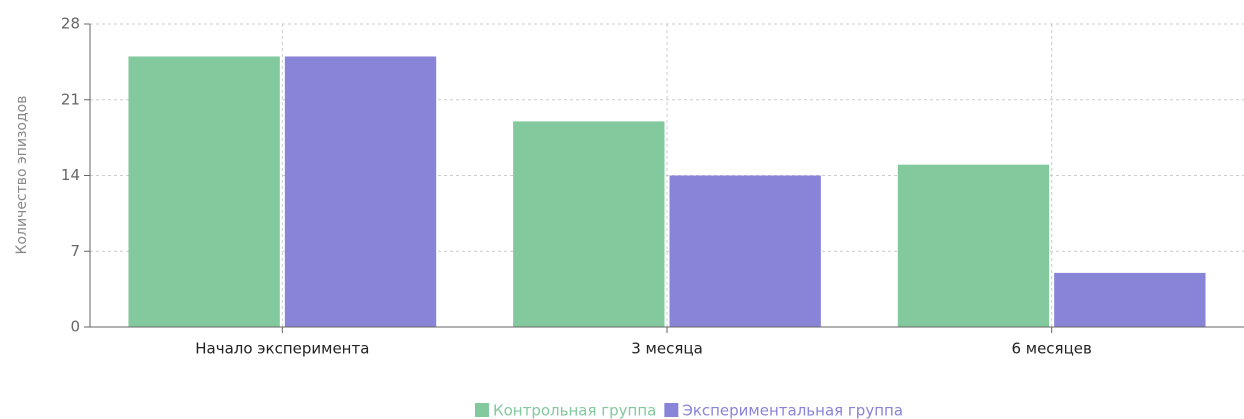 This screenshot has height=419, width=1244. What do you see at coordinates (792, 410) in the screenshot?
I see `legend-label: Экспериментальная группа` at bounding box center [792, 410].